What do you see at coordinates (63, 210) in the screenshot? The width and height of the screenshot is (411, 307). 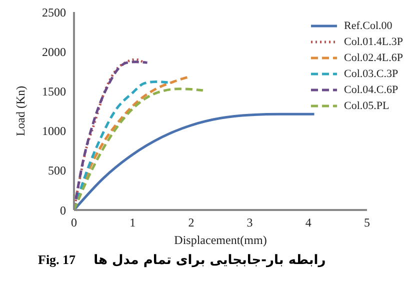 I see `y-tick-label: 0` at bounding box center [63, 210].